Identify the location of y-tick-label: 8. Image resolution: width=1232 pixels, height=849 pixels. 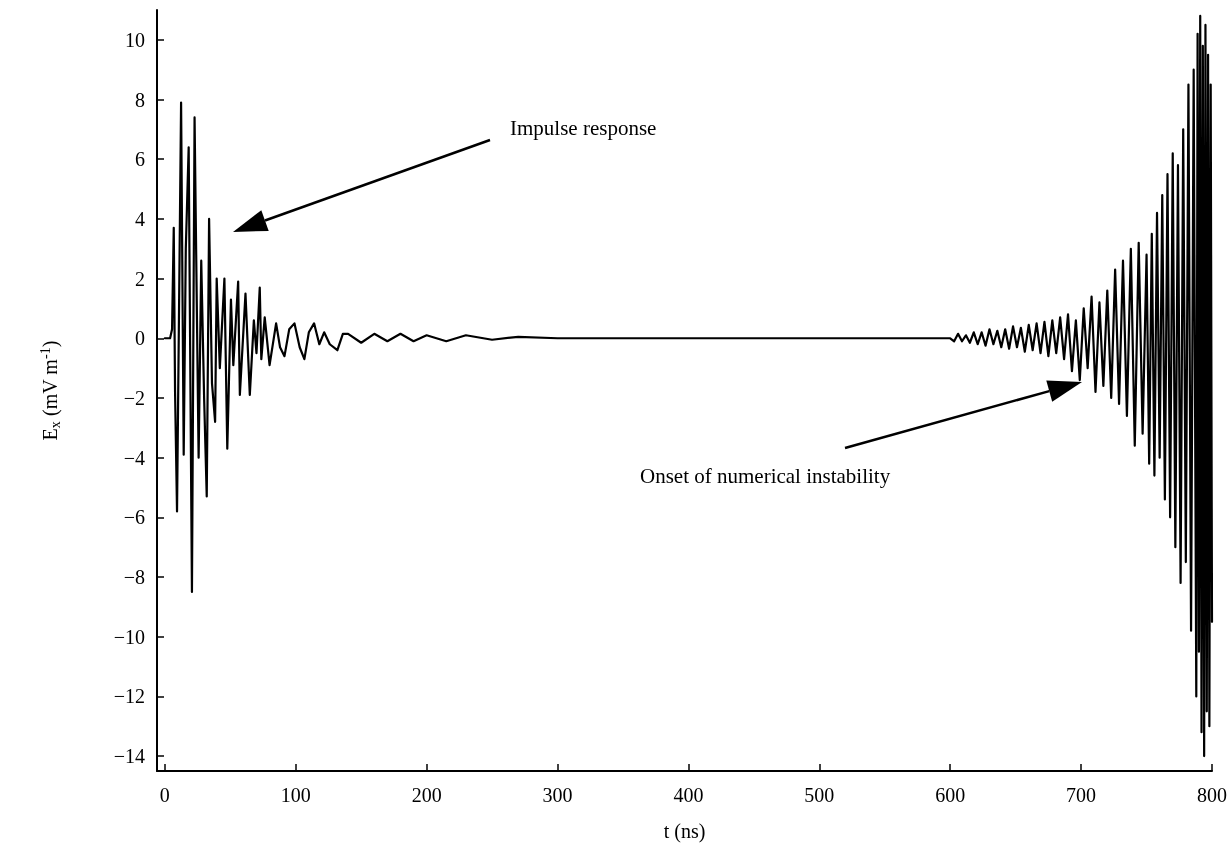
(140, 99).